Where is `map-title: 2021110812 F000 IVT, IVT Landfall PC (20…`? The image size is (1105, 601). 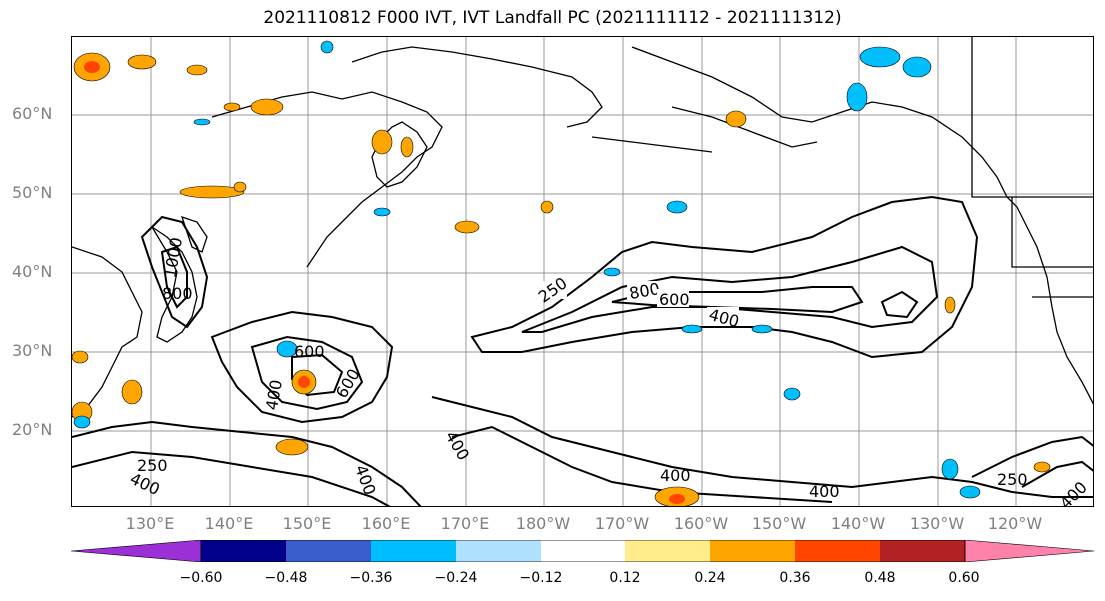 map-title: 2021110812 F000 IVT, IVT Landfall PC (20… is located at coordinates (552, 18).